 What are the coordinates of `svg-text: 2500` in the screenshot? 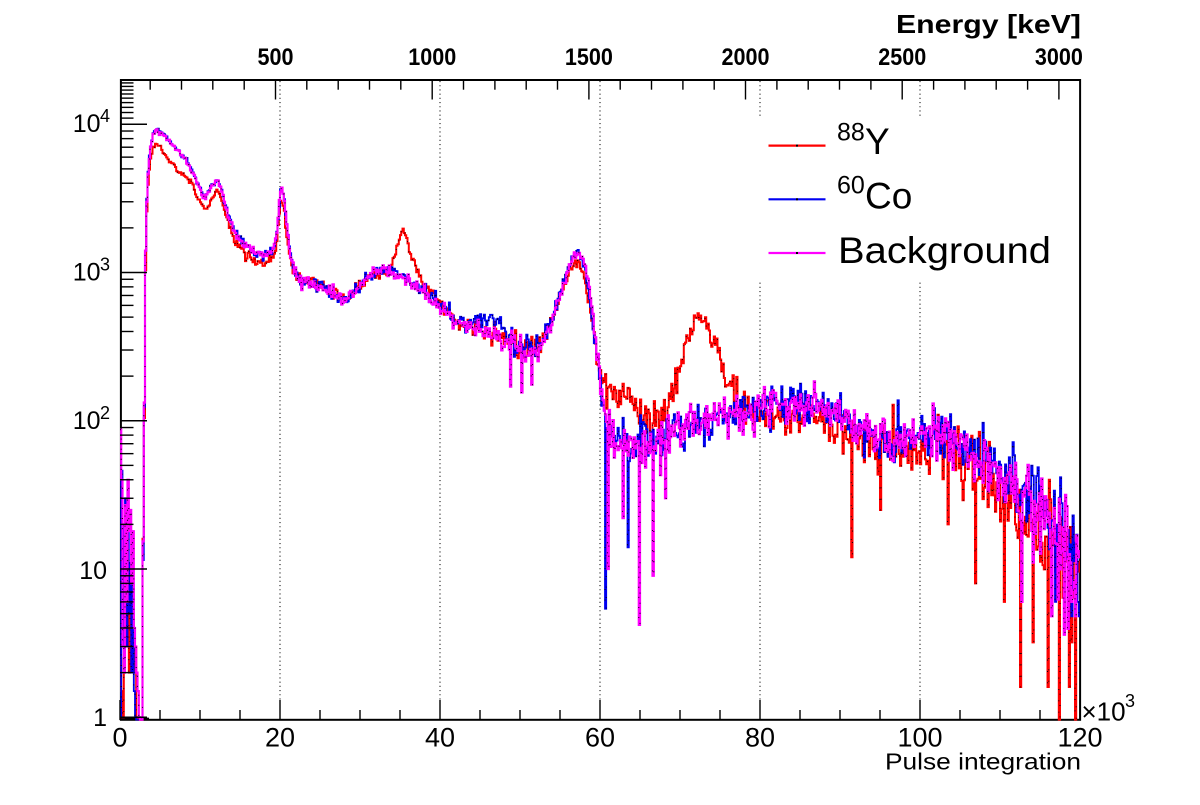 It's located at (902, 57).